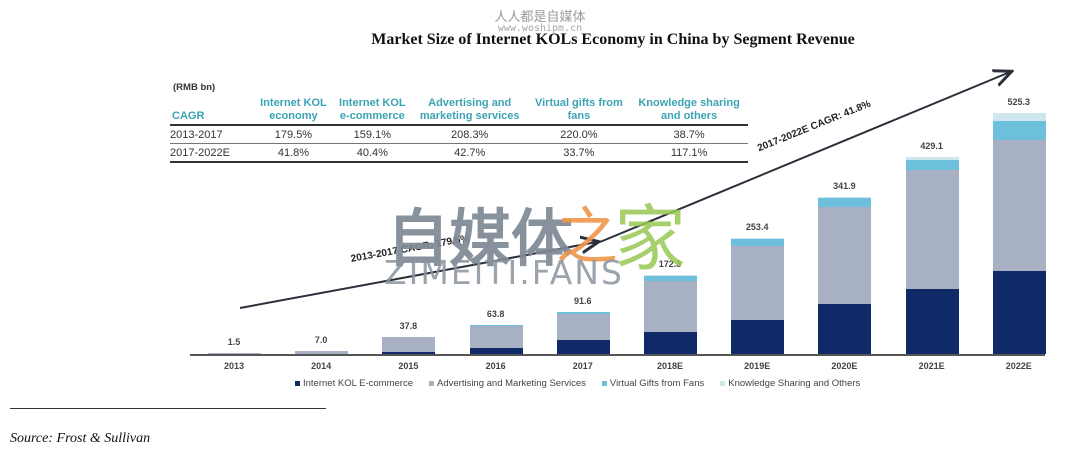 Image resolution: width=1080 pixels, height=465 pixels. I want to click on col-header-kol-economy: Internet KOL economy, so click(293, 109).